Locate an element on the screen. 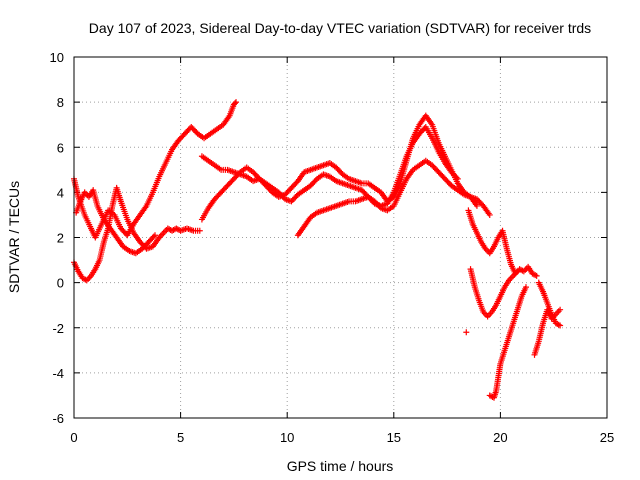 This screenshot has width=640, height=480. series-trace-h is located at coordinates (494, 293).